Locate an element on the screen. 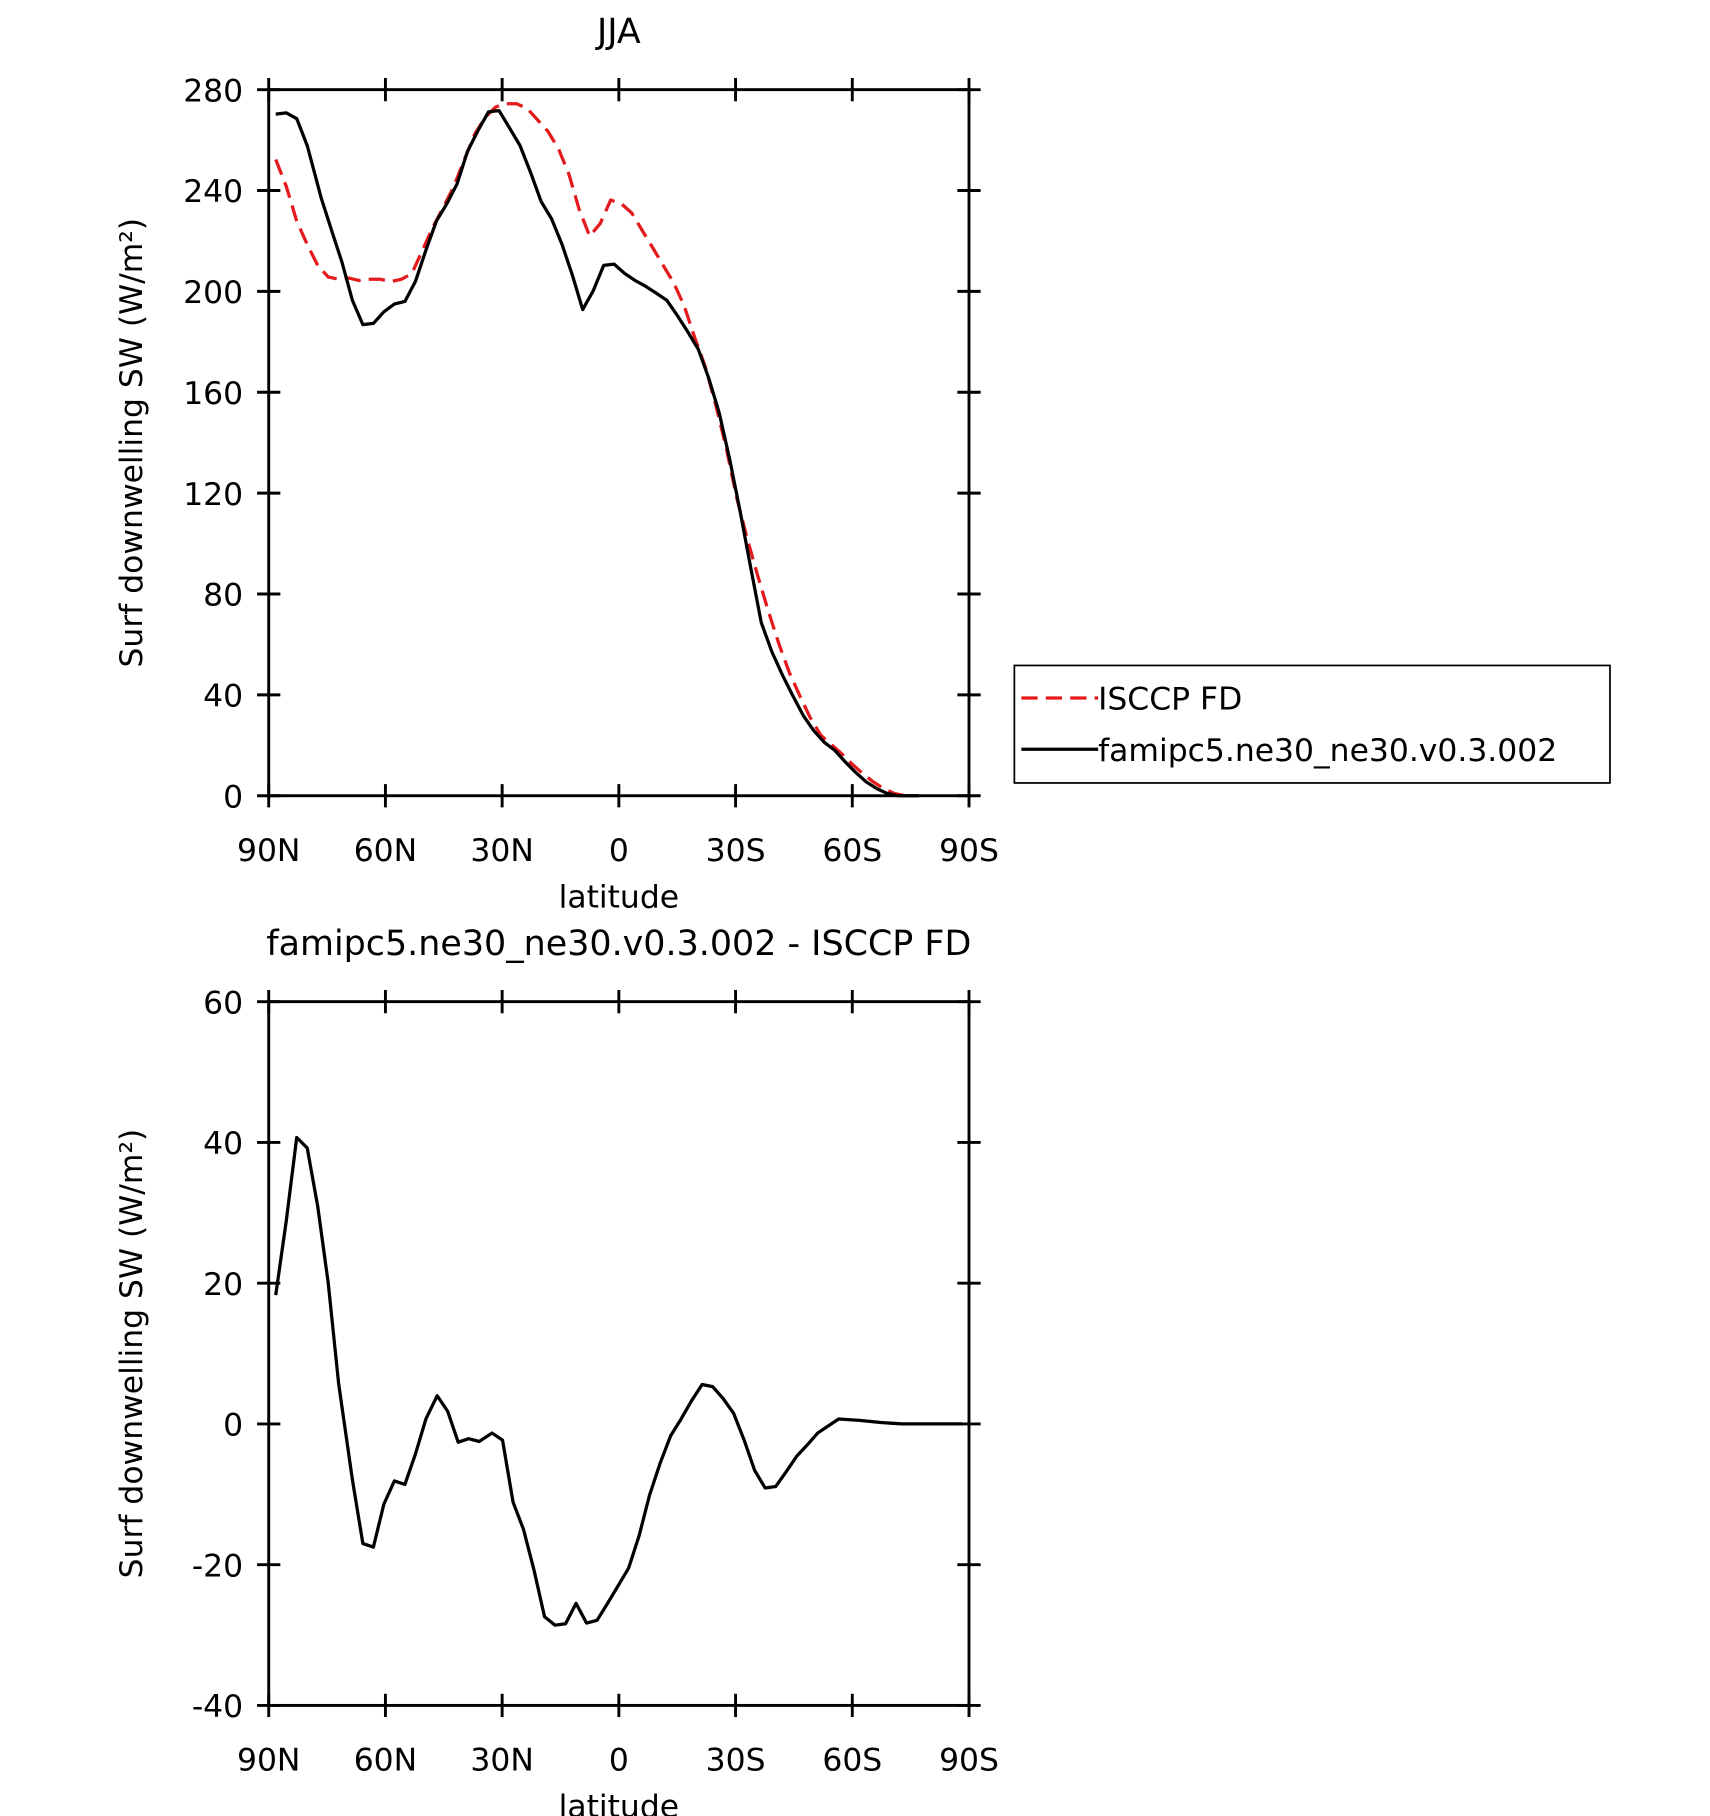 The width and height of the screenshot is (1710, 1816). y-tick-label: 240 is located at coordinates (213, 192).